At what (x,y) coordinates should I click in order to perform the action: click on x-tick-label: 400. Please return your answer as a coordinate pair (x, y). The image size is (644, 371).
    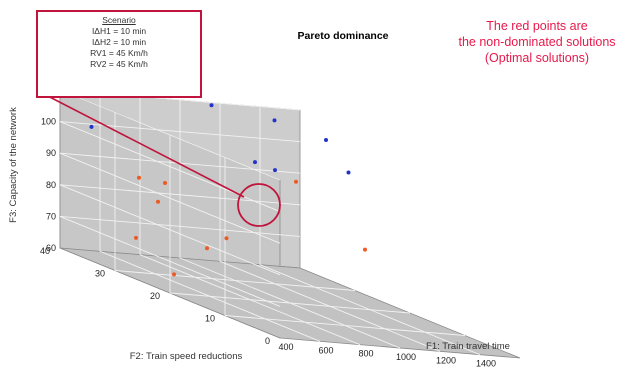
    Looking at the image, I should click on (285, 347).